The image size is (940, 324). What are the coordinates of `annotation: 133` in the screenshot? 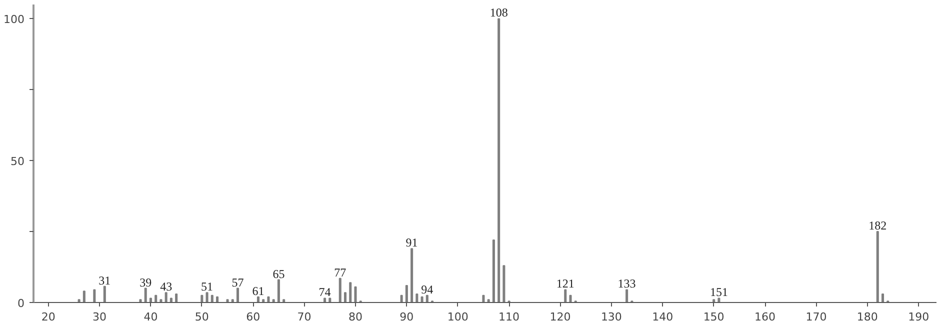 It's located at (627, 283).